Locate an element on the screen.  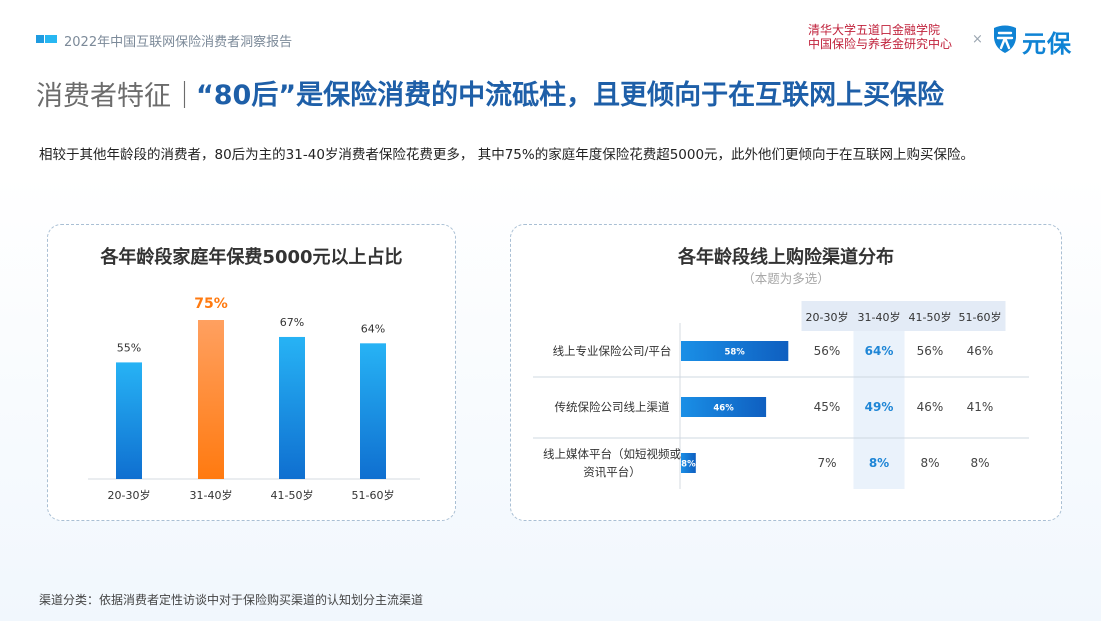
bar-51-60岁 is located at coordinates (373, 411).